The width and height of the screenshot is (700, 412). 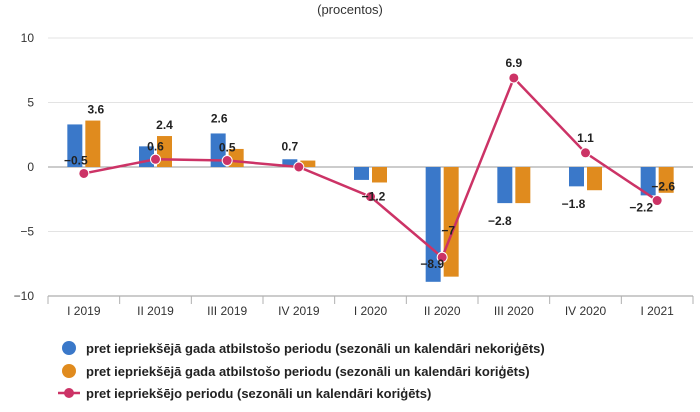 I want to click on x-tick-label: I 2020, so click(x=371, y=311).